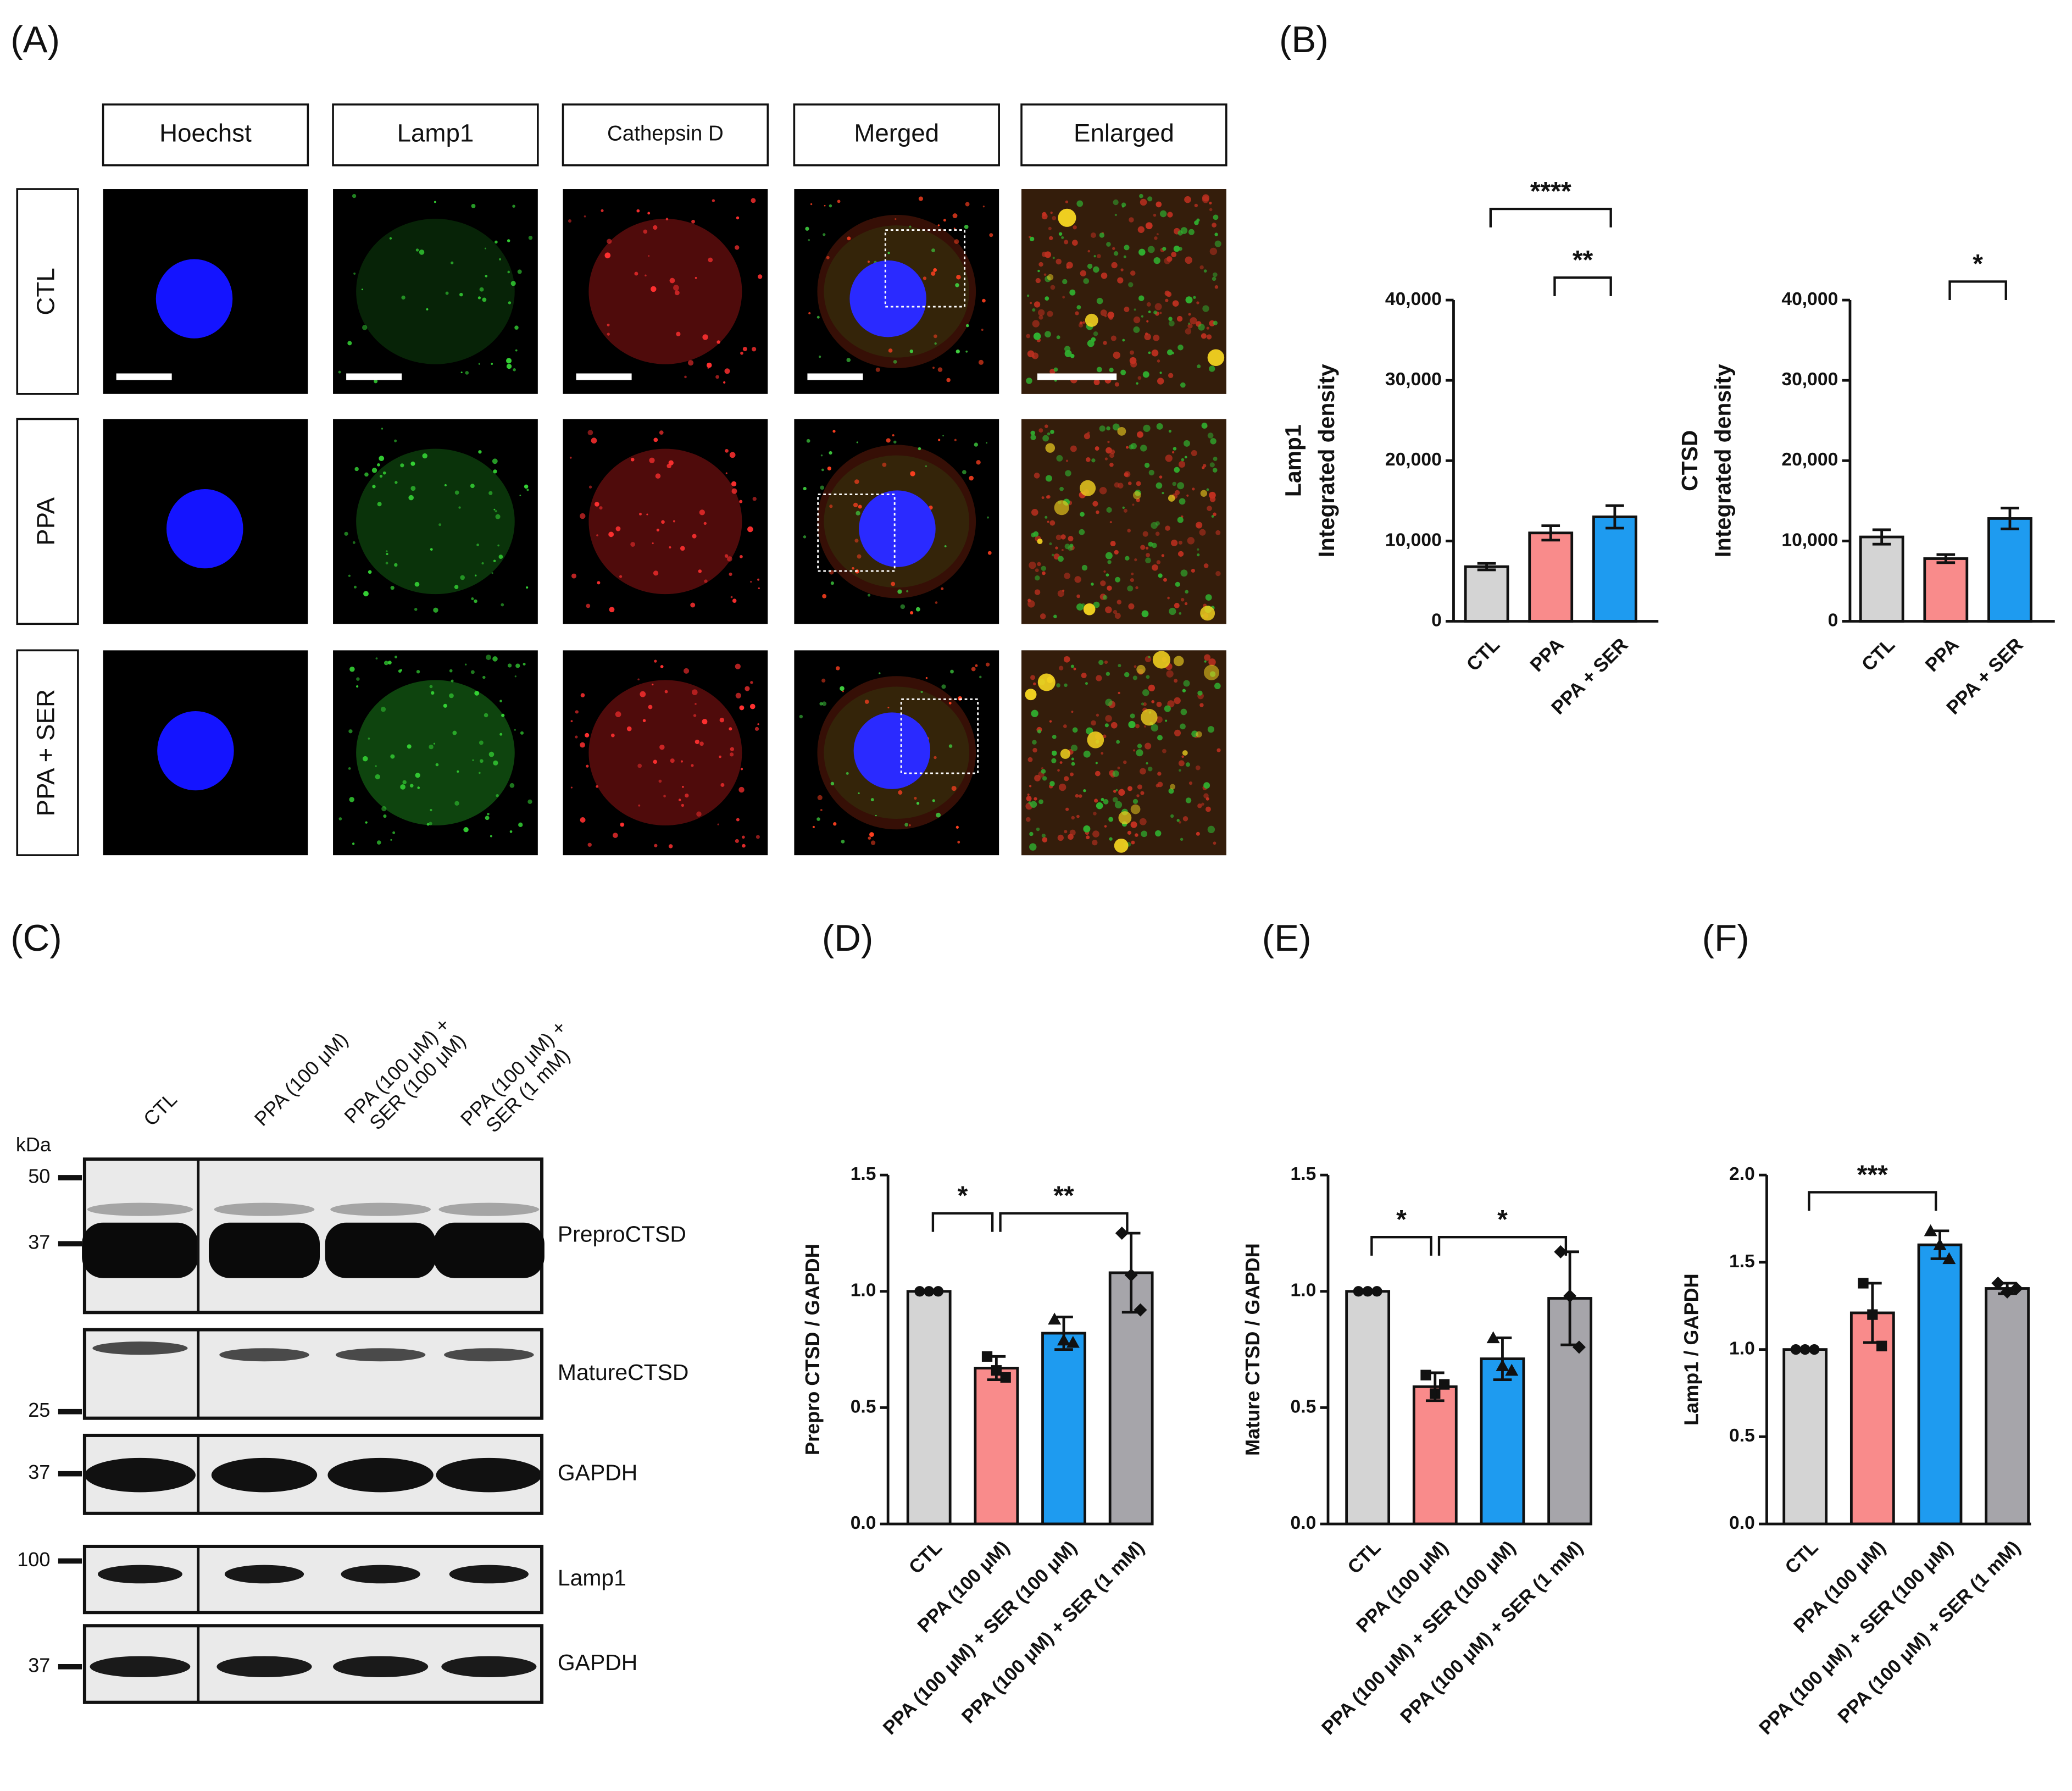 The image size is (2072, 1791). I want to click on y-tick-label: 0.5, so click(1303, 1406).